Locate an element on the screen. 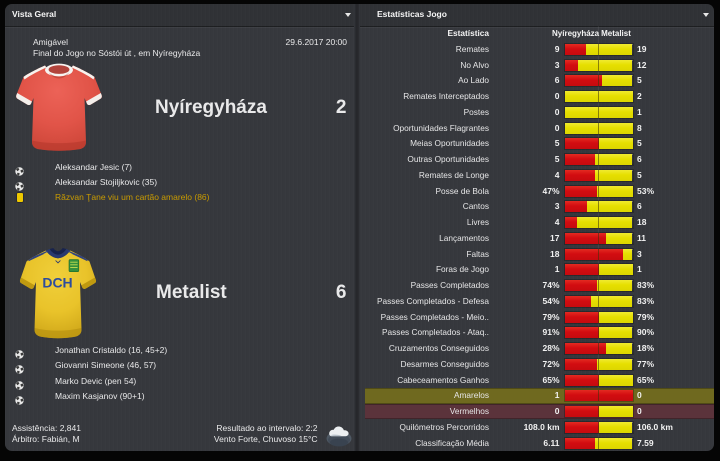 This screenshot has width=720, height=461. svg-text: DCH is located at coordinates (57, 283).